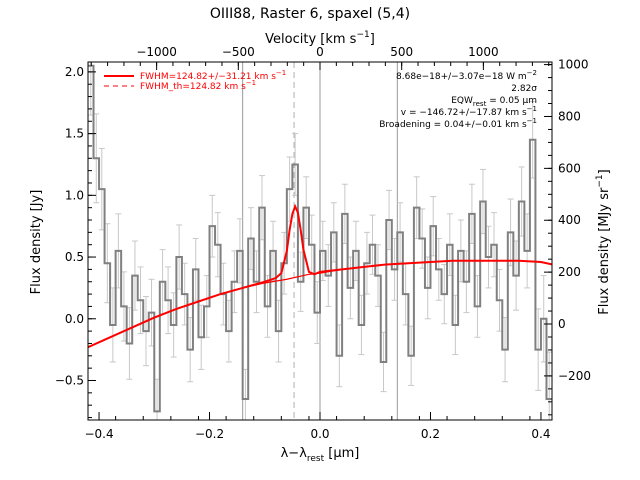 The image size is (640, 480). What do you see at coordinates (74, 72) in the screenshot?
I see `y-left-tick-label: 2.0` at bounding box center [74, 72].